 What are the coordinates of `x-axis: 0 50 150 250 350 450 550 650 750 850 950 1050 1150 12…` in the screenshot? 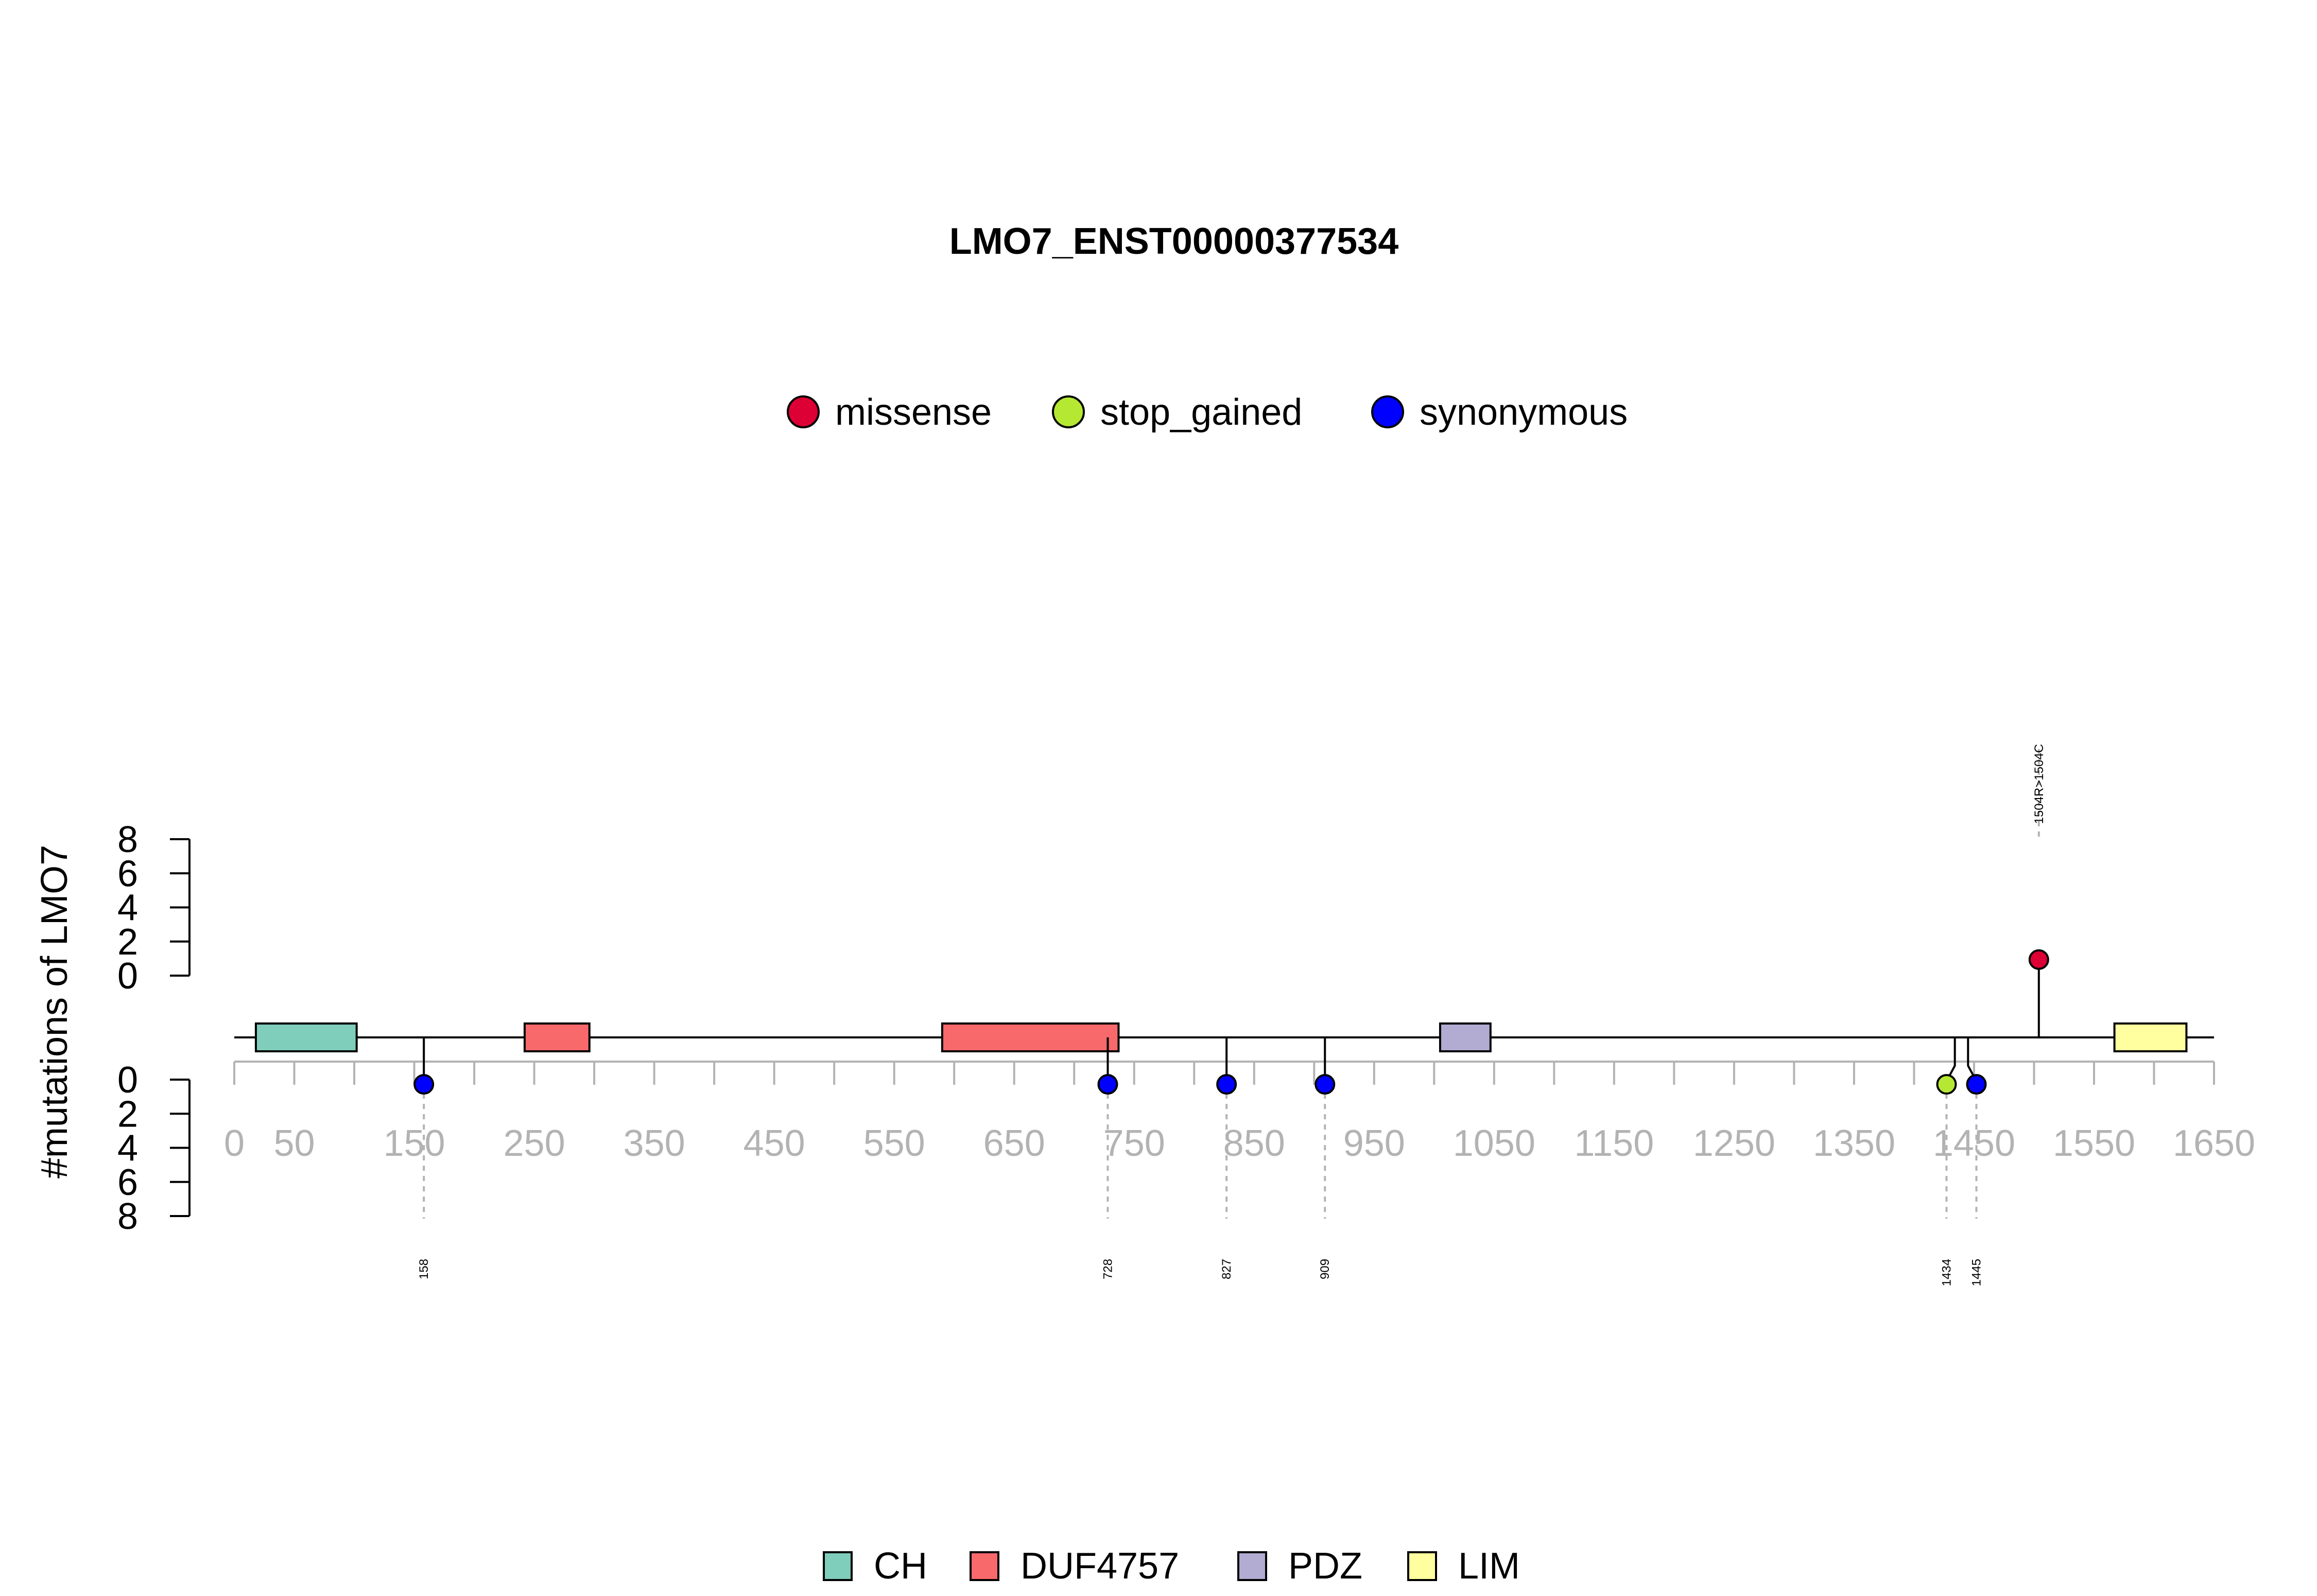 It's located at (1239, 1113).